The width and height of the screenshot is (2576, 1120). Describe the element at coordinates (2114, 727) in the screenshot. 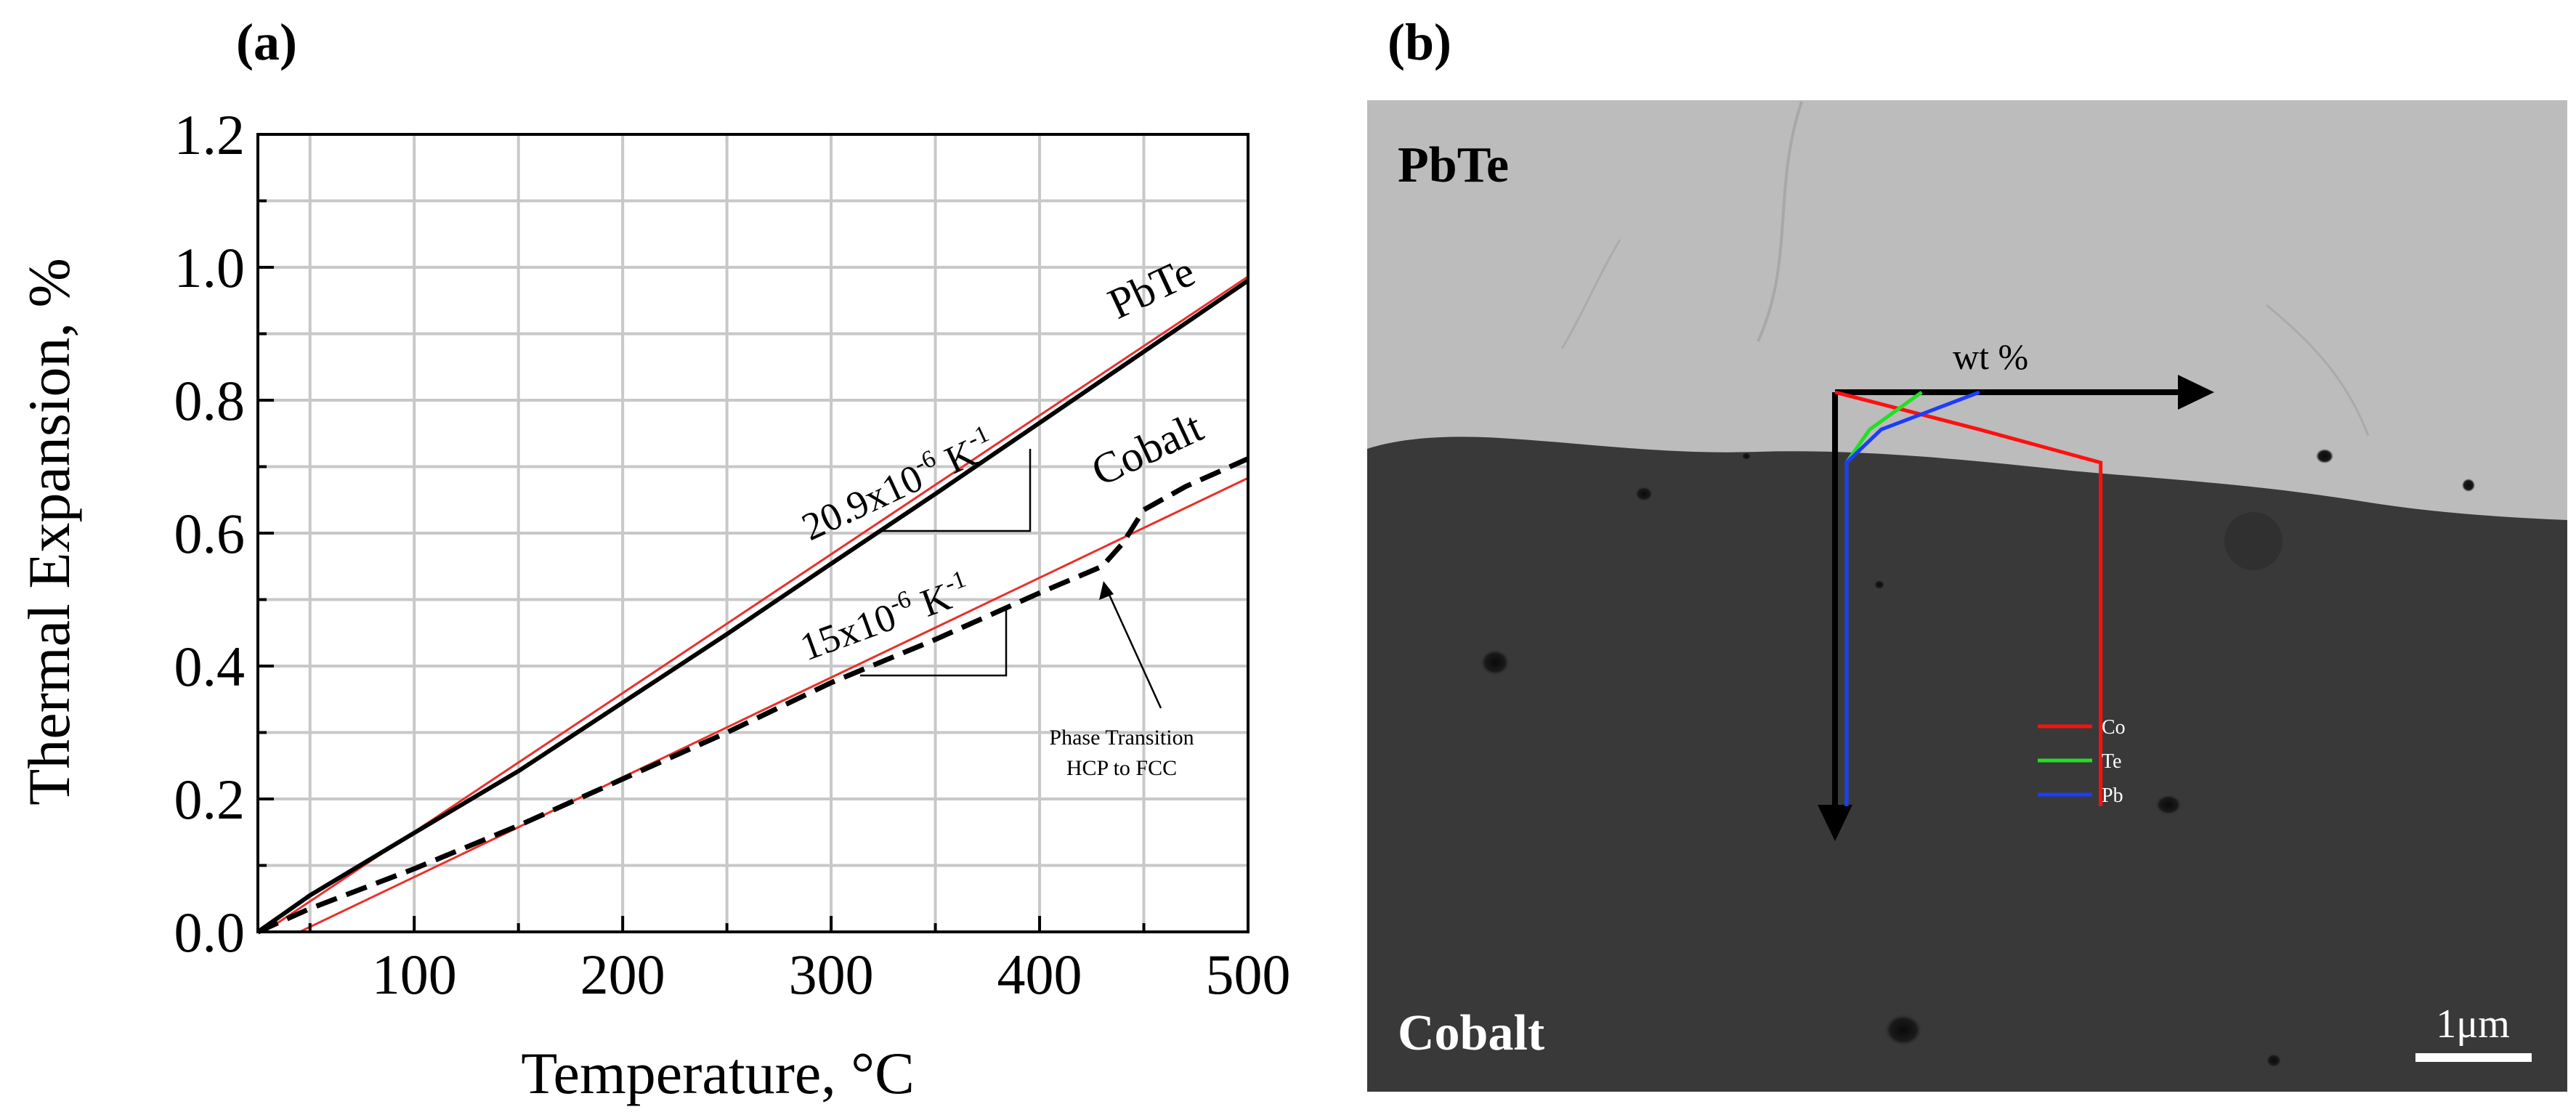

I see `legend-co-label: Co` at that location.